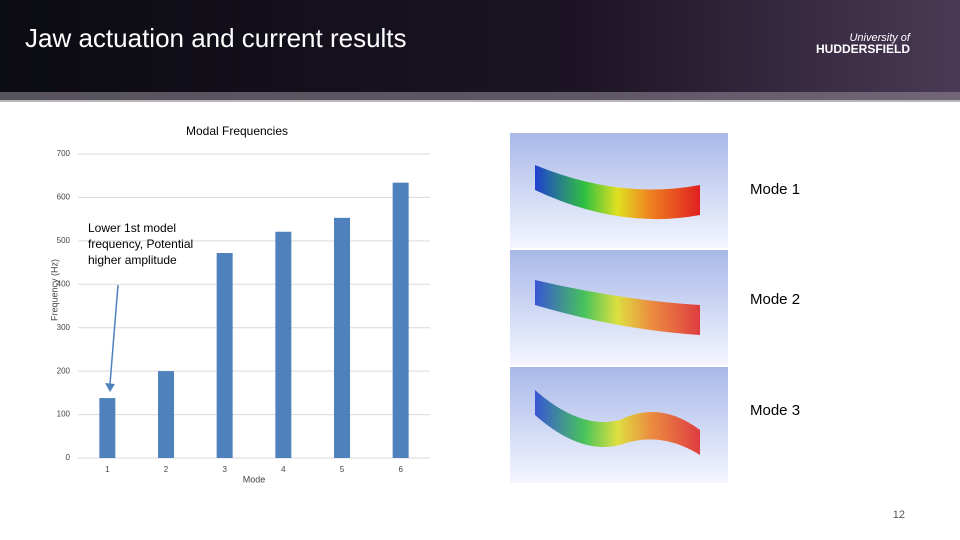 The image size is (960, 540). I want to click on y-axis-label: Frequency (Hz), so click(54, 290).